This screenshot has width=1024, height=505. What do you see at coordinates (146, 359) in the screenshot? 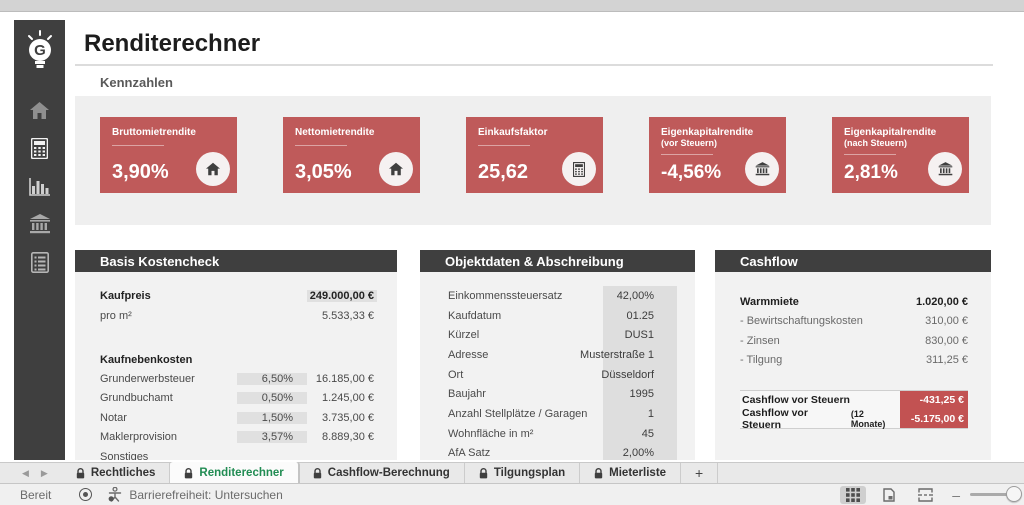
I see `group-label: Kaufnebenkosten` at bounding box center [146, 359].